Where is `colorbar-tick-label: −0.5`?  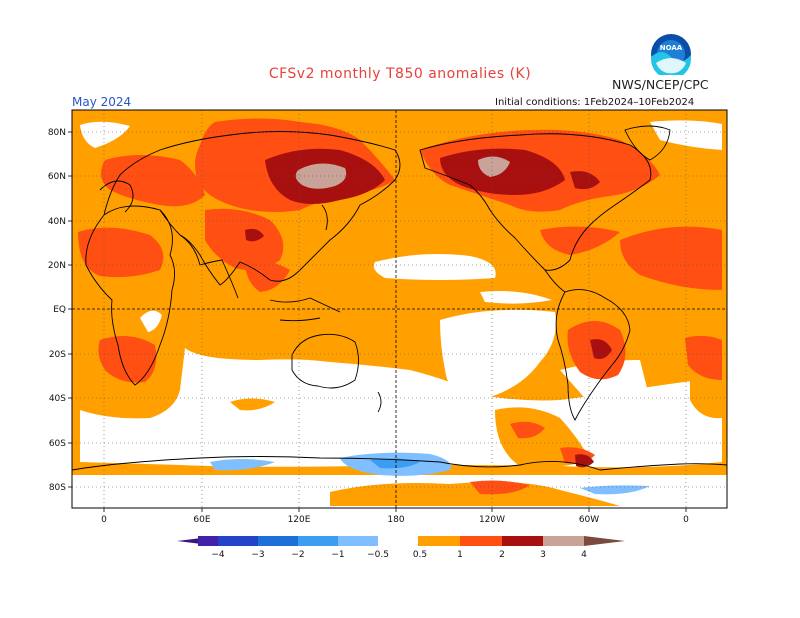
colorbar-tick-label: −0.5 is located at coordinates (378, 555).